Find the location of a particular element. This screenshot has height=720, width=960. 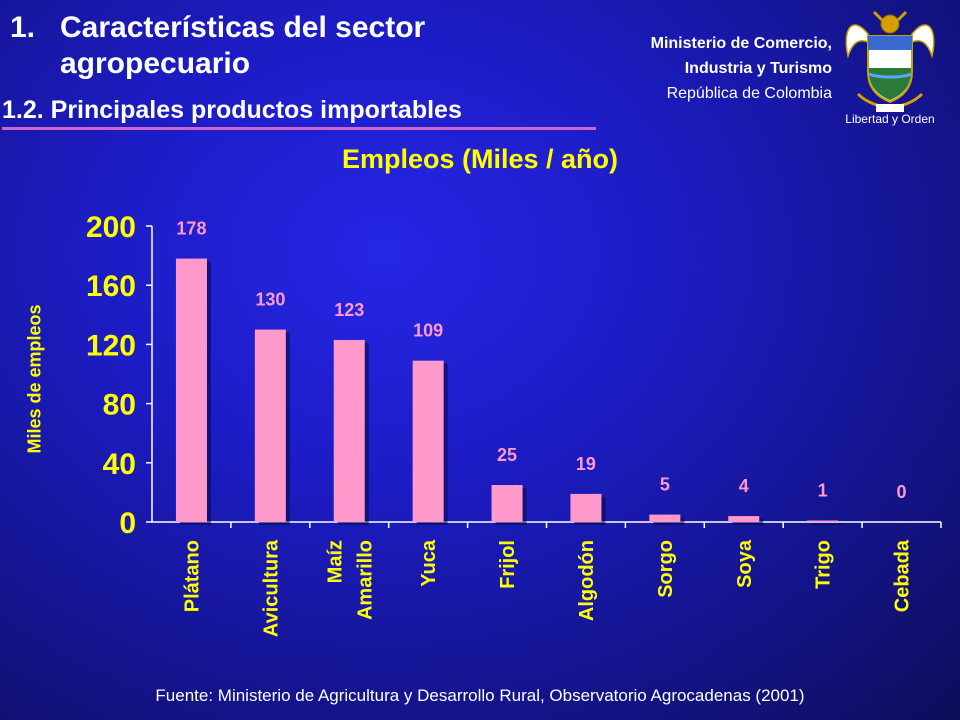

x-category-label: Soya is located at coordinates (745, 563).